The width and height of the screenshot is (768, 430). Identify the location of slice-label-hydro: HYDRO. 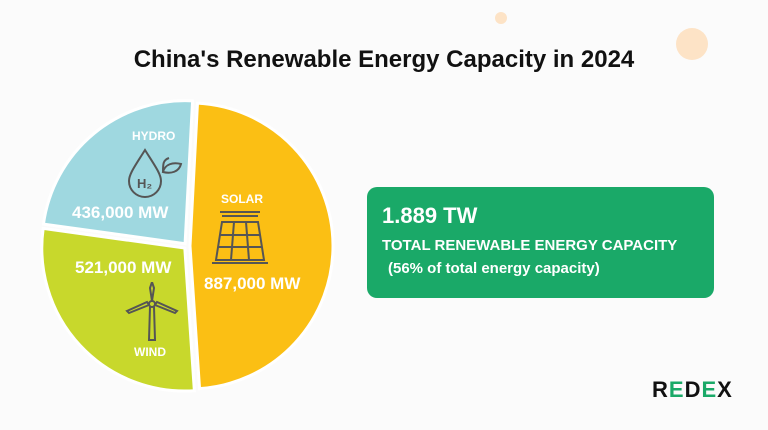
(154, 136).